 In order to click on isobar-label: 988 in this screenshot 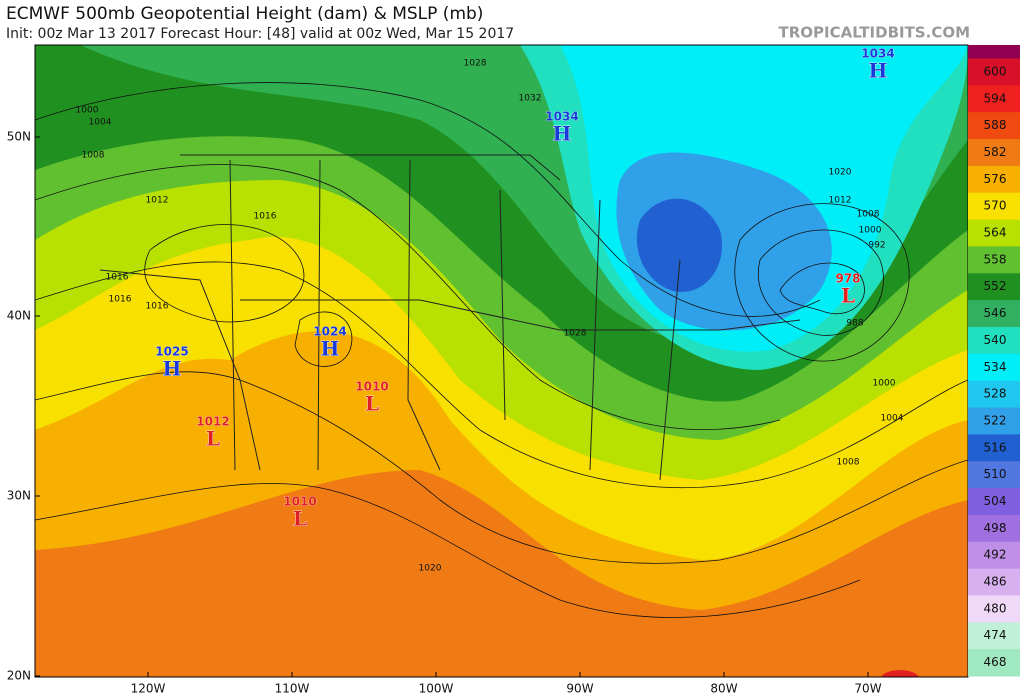, I will do `click(854, 324)`.